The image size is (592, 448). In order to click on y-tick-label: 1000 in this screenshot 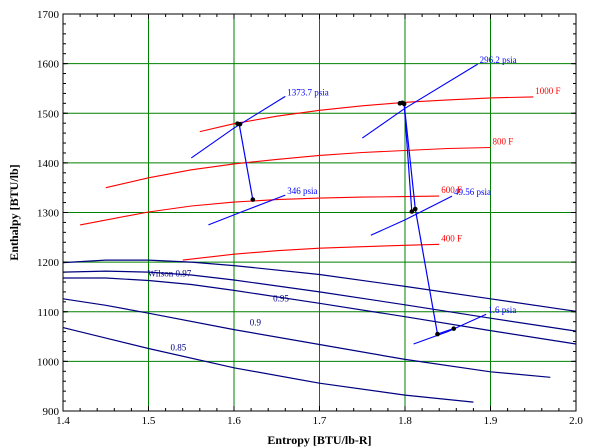, I will do `click(48, 362)`.